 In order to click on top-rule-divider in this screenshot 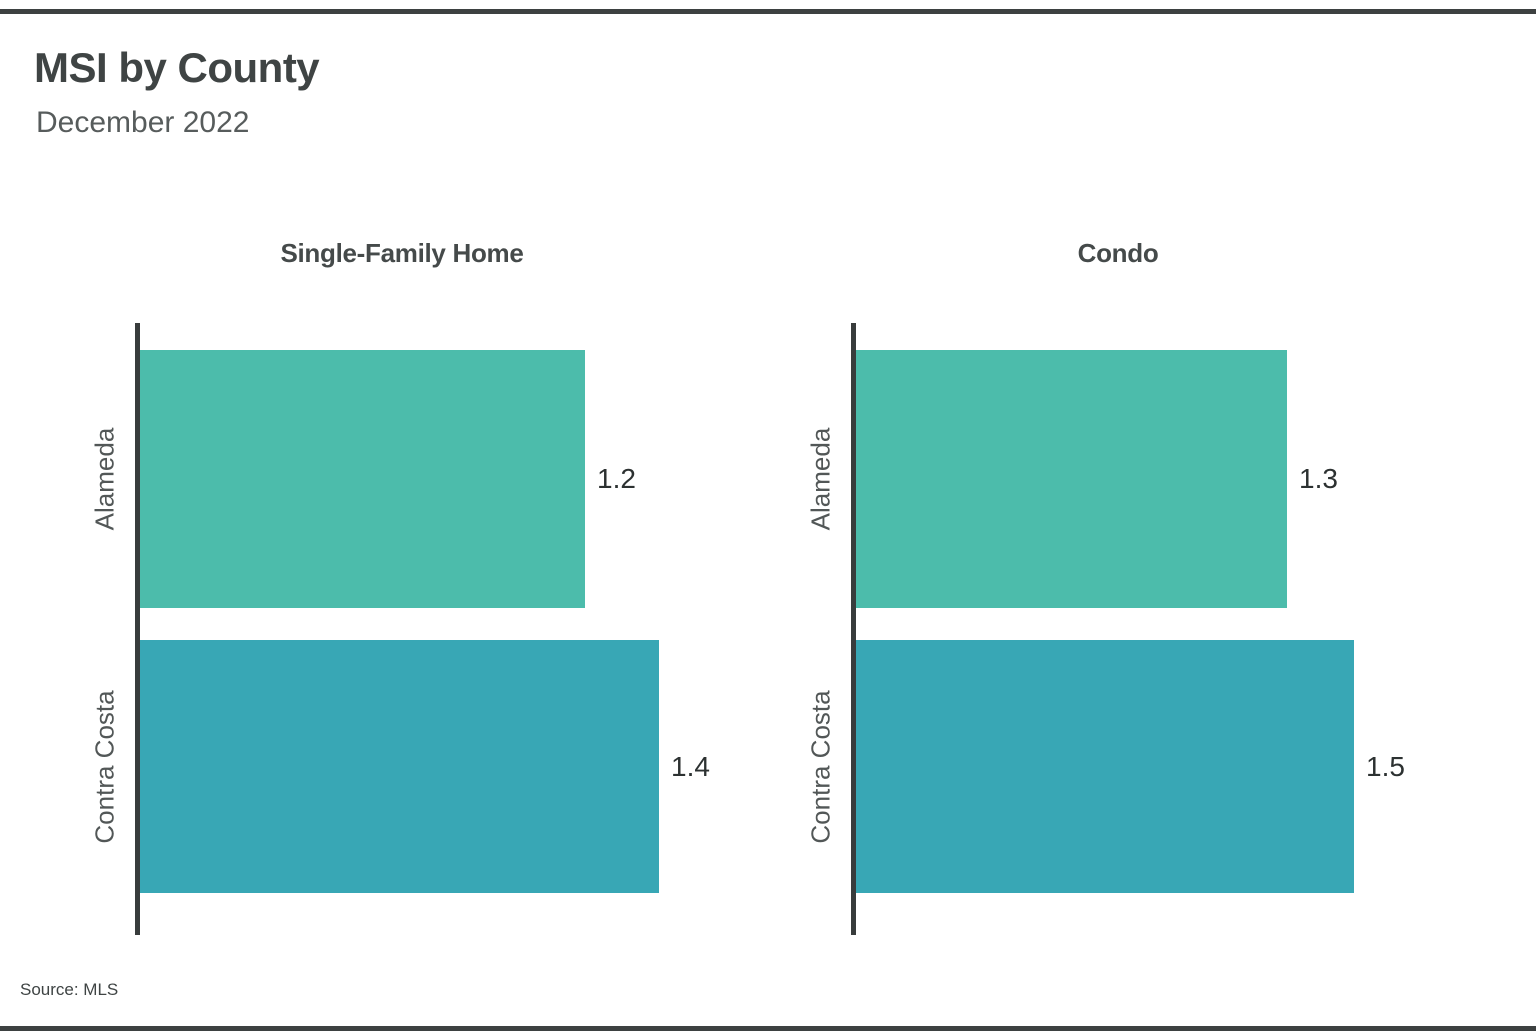, I will do `click(768, 11)`.